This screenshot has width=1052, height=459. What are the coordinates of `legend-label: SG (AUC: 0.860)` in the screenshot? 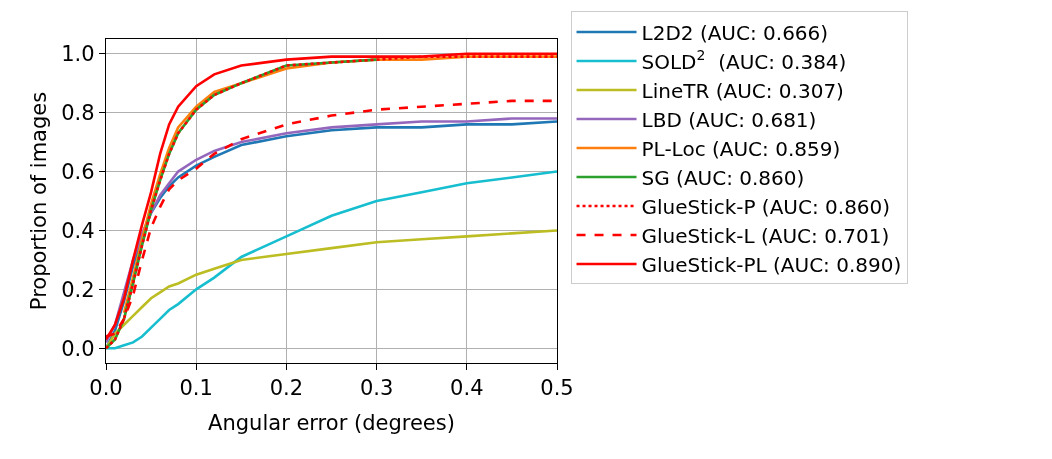 It's located at (723, 177).